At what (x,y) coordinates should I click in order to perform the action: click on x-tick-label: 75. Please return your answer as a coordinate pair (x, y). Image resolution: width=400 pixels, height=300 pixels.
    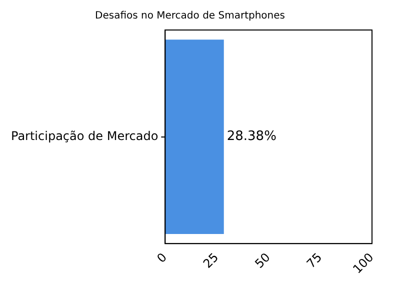
    Looking at the image, I should click on (314, 260).